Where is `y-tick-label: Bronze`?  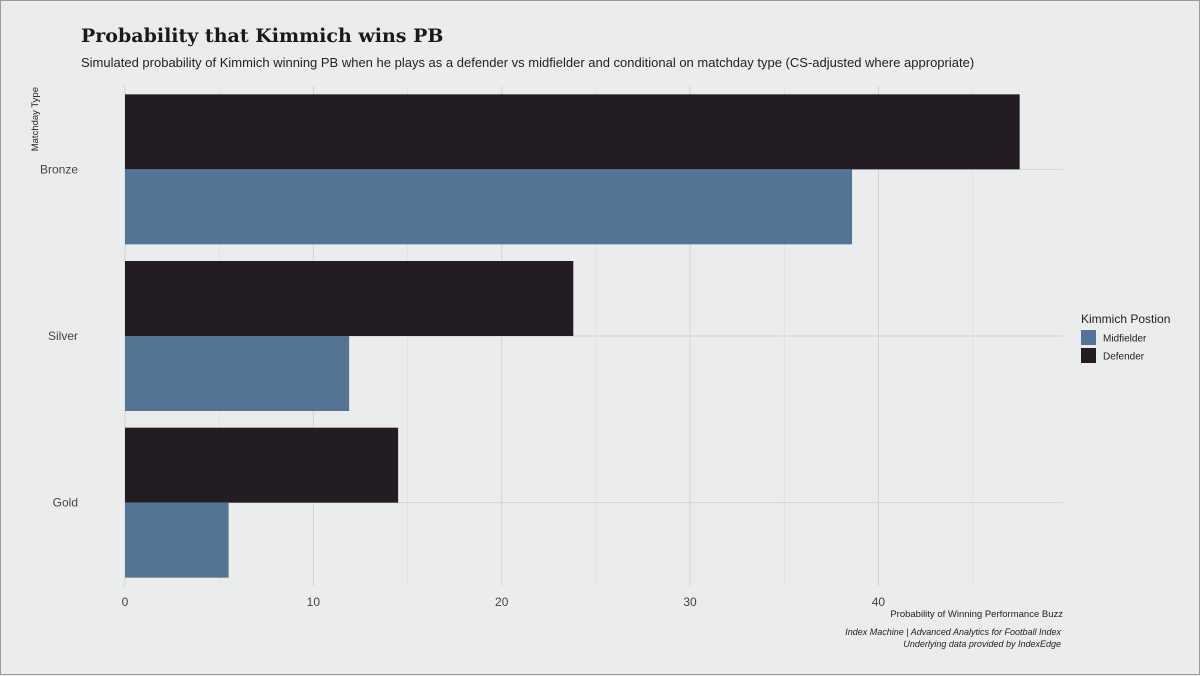
y-tick-label: Bronze is located at coordinates (59, 169).